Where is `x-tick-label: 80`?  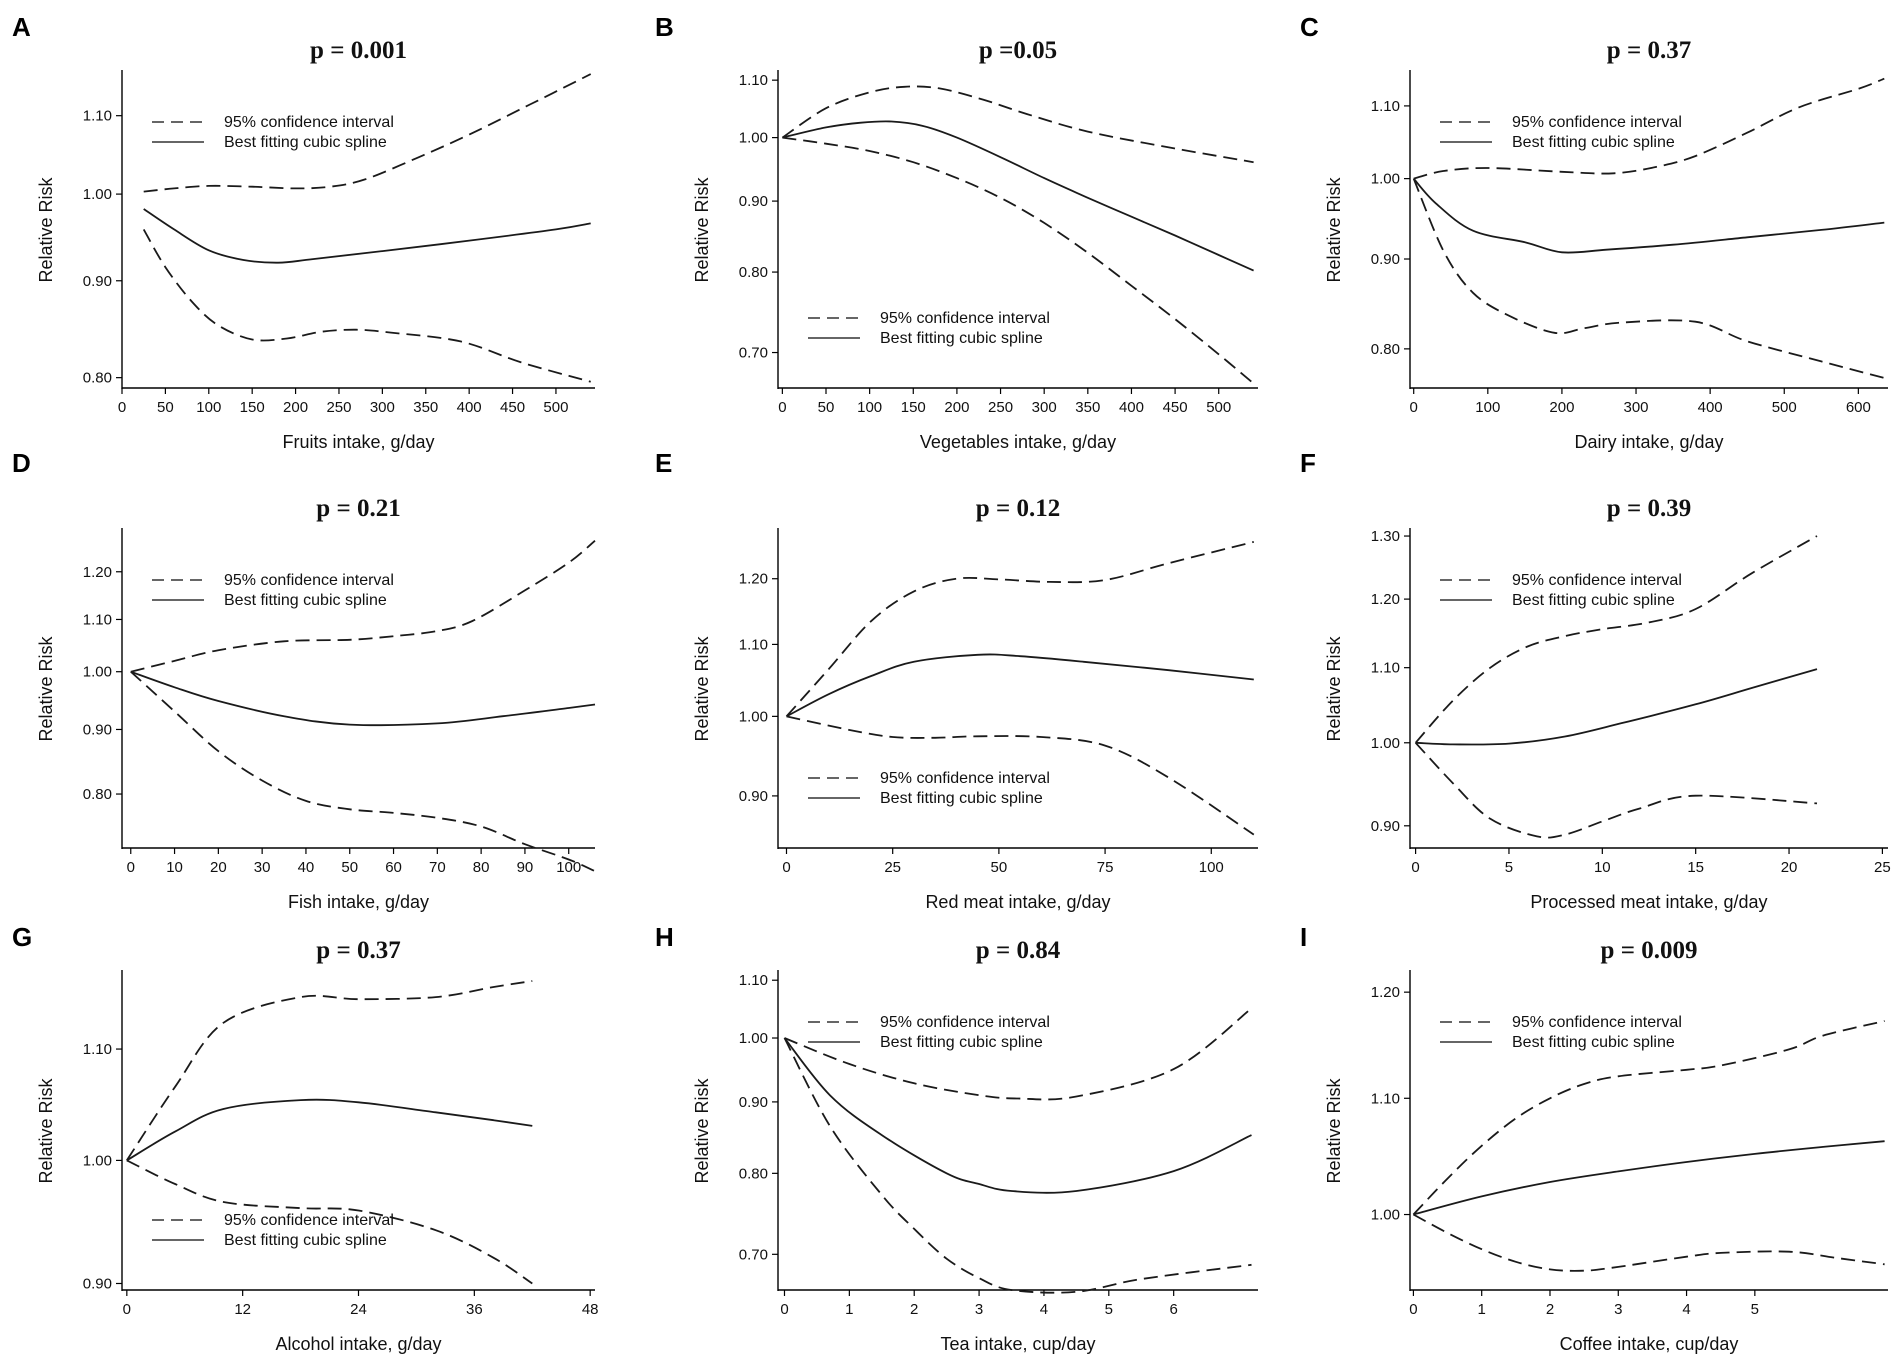
x-tick-label: 80 is located at coordinates (481, 867).